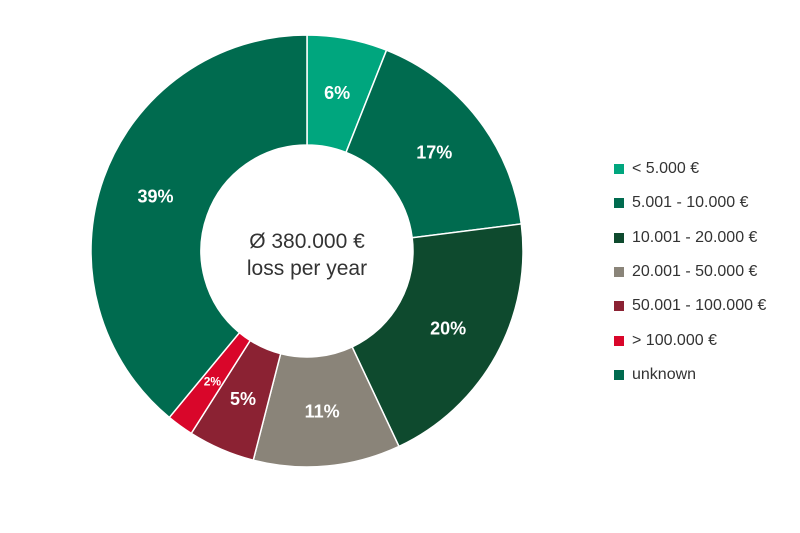 This screenshot has height=533, width=800. I want to click on data-label-0: 6%, so click(337, 93).